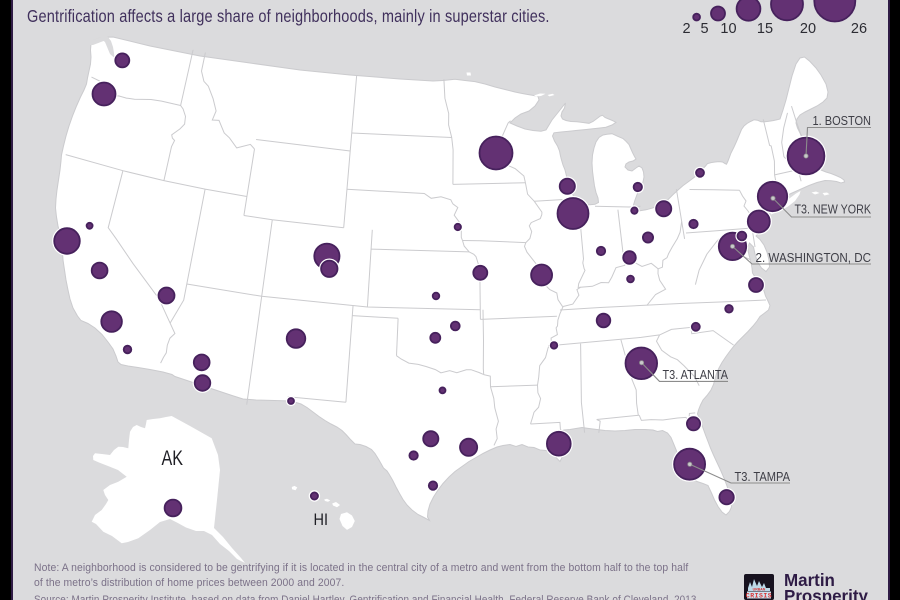 Image resolution: width=900 pixels, height=600 pixels. What do you see at coordinates (696, 374) in the screenshot?
I see `svg-text: T3. ATLANTA` at bounding box center [696, 374].